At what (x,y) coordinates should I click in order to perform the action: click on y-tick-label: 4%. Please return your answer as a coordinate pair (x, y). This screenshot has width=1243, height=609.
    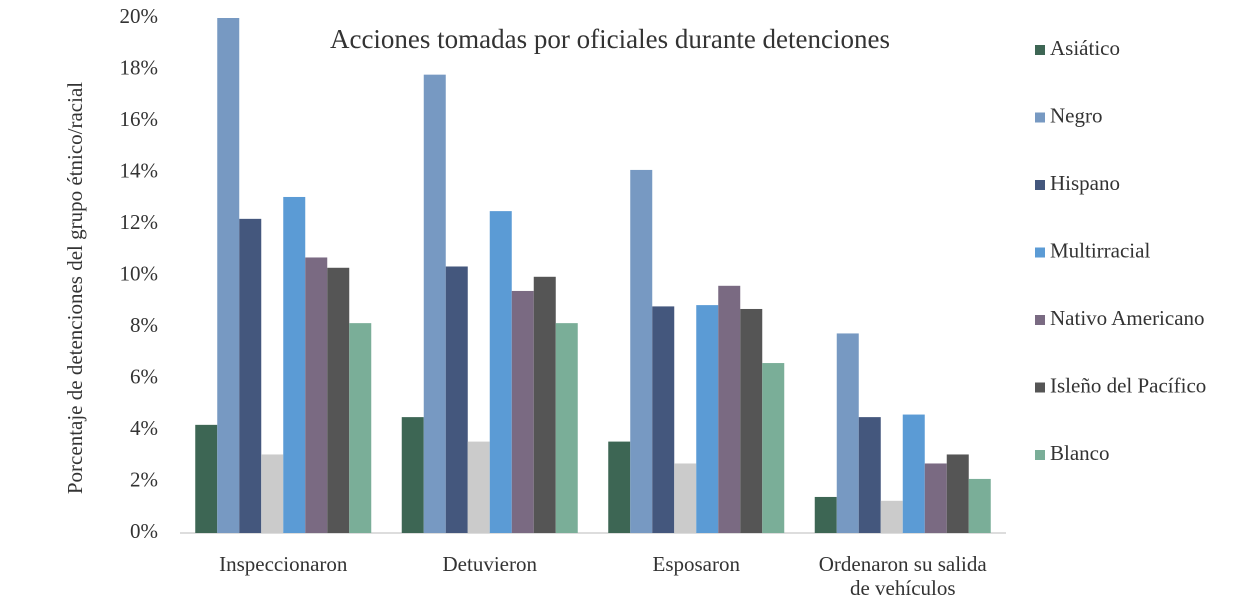
    Looking at the image, I should click on (144, 428).